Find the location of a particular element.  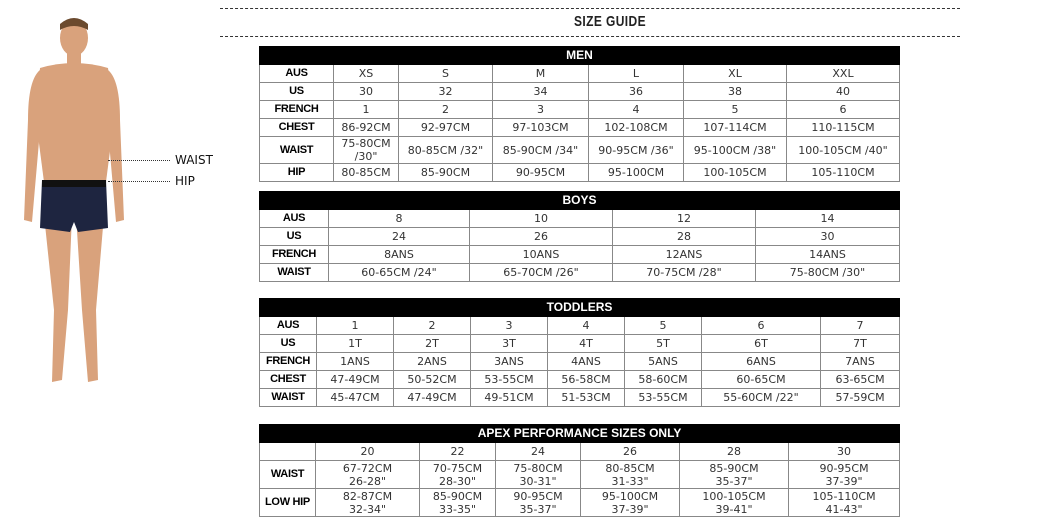

table-cell: 38 is located at coordinates (735, 91).